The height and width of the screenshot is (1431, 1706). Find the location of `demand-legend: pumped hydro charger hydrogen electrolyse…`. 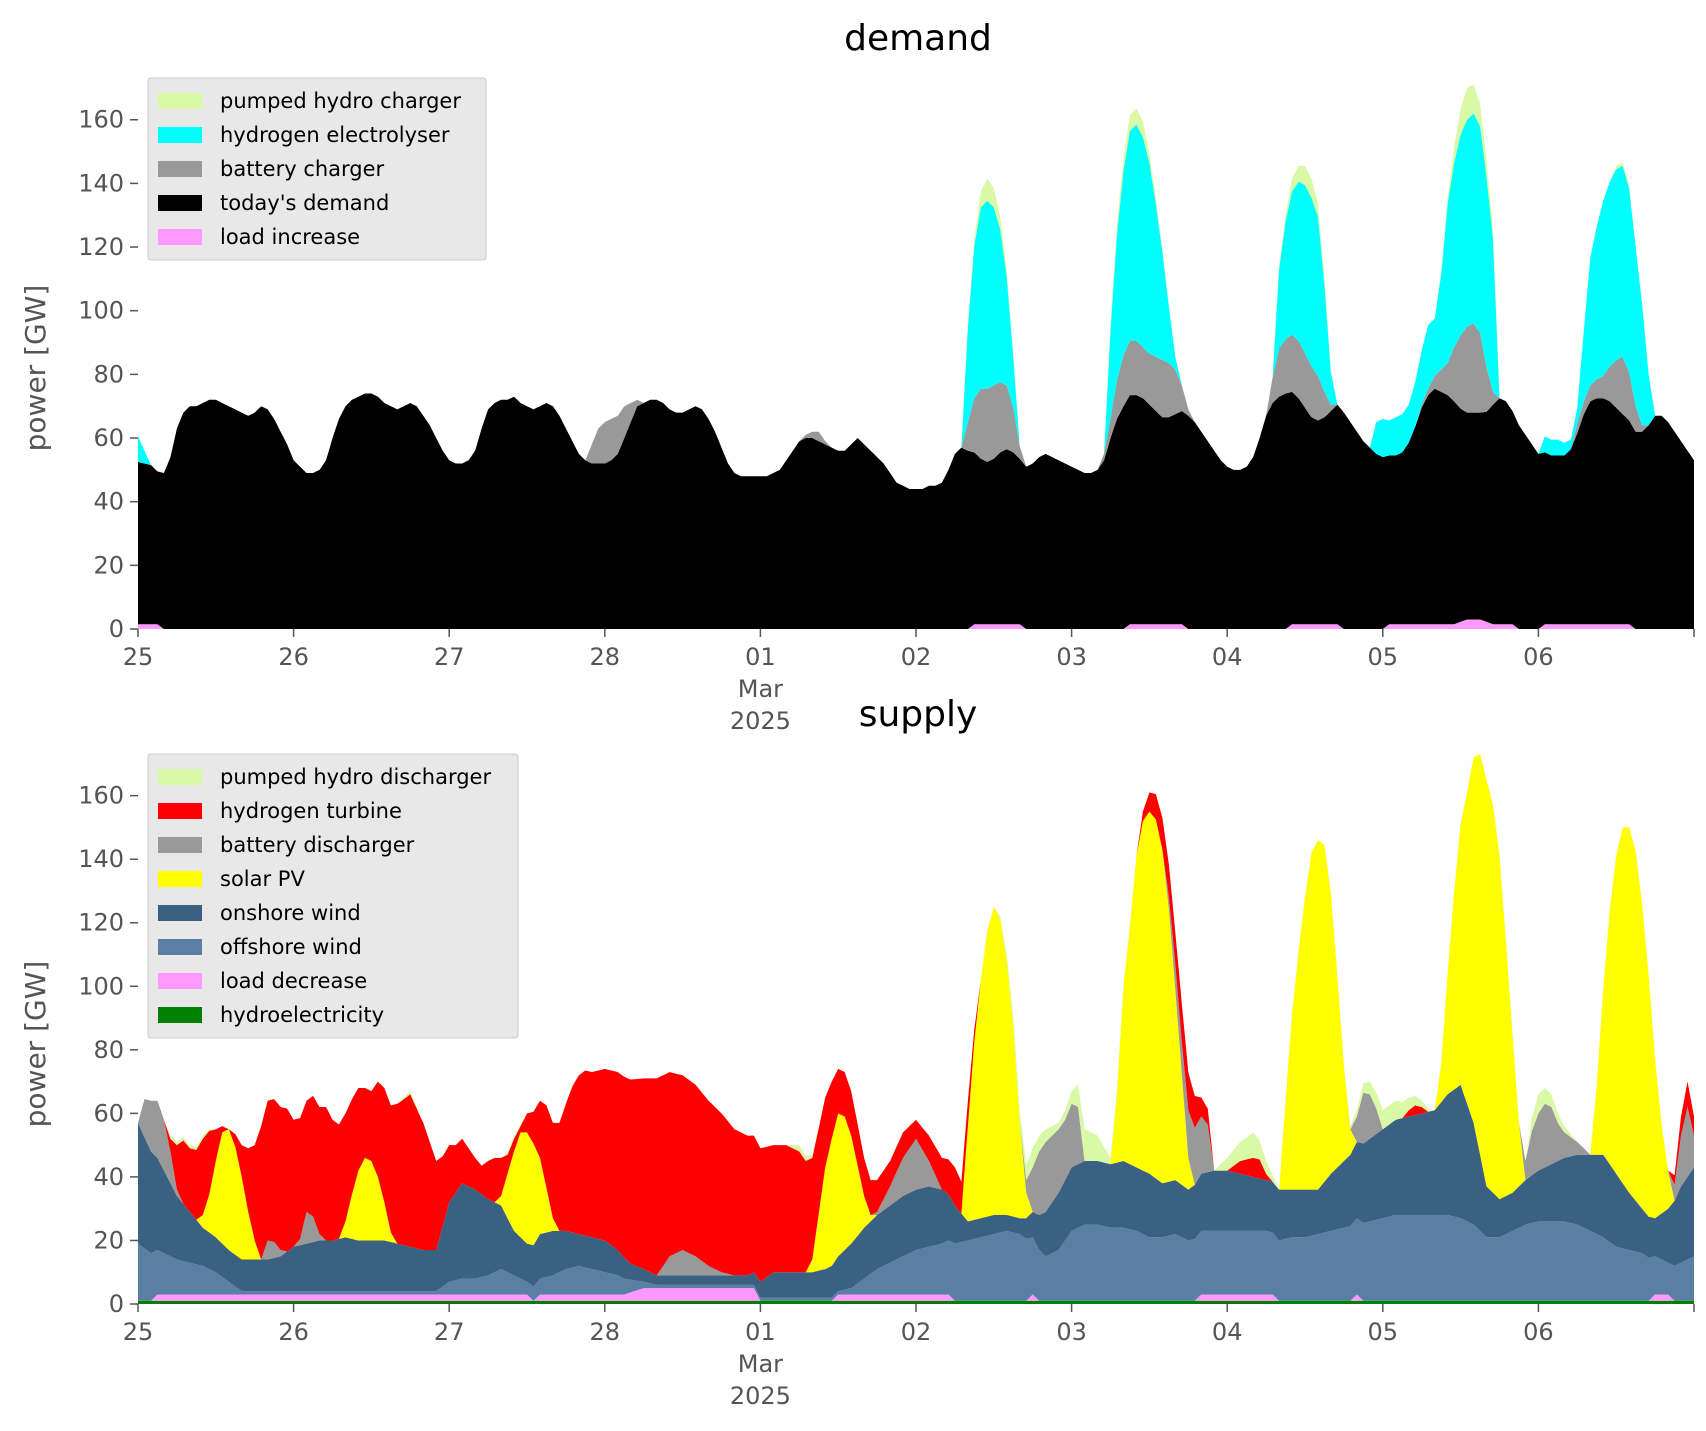

demand-legend: pumped hydro charger hydrogen electrolyse… is located at coordinates (317, 169).